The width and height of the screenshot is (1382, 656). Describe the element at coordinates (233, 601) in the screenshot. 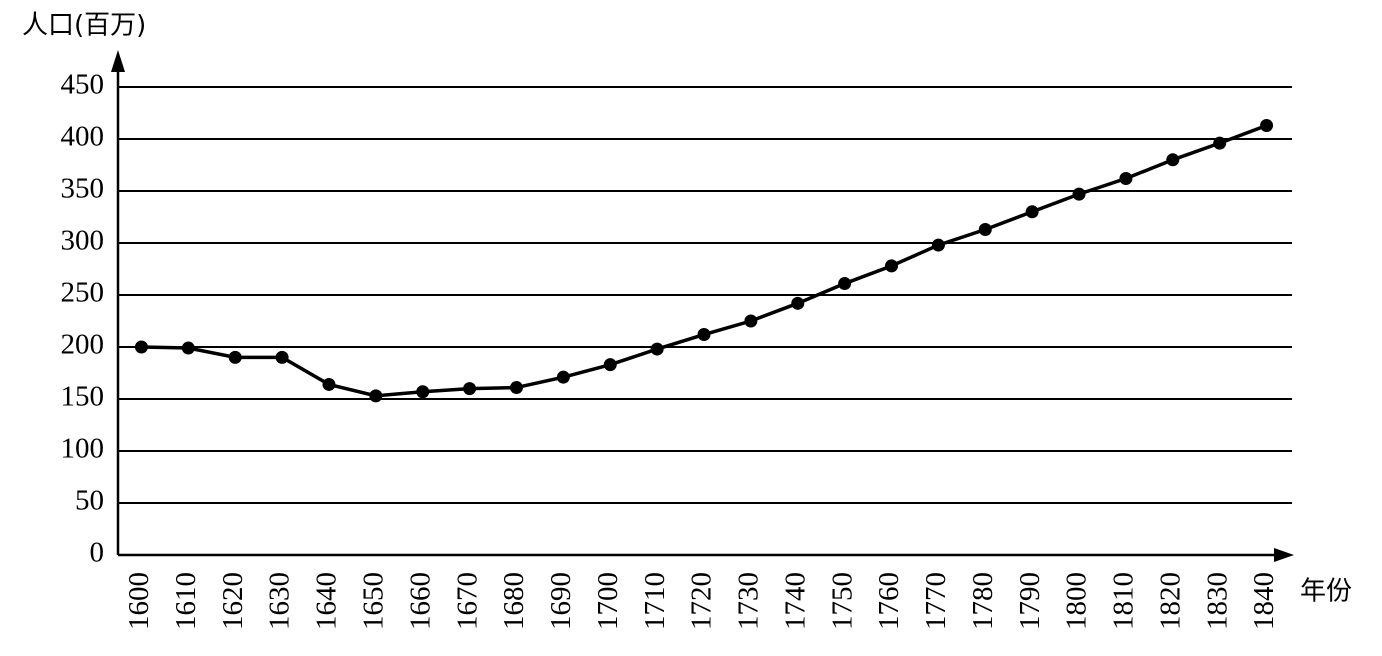

I see `x-tick-label: 1620` at that location.